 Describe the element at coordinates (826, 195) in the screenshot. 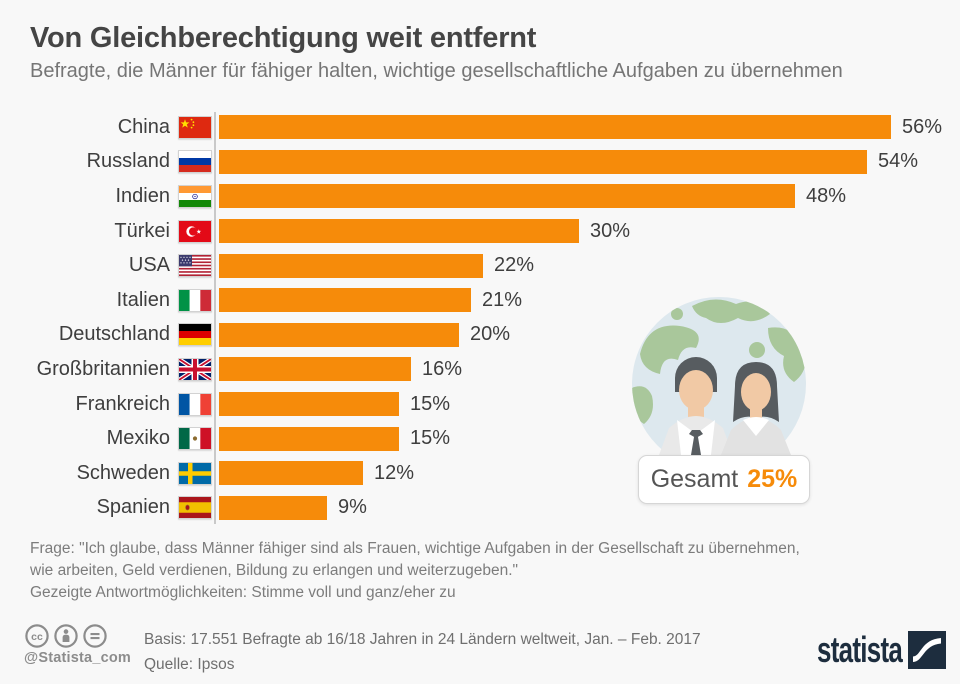

I see `value-label: 48%` at that location.